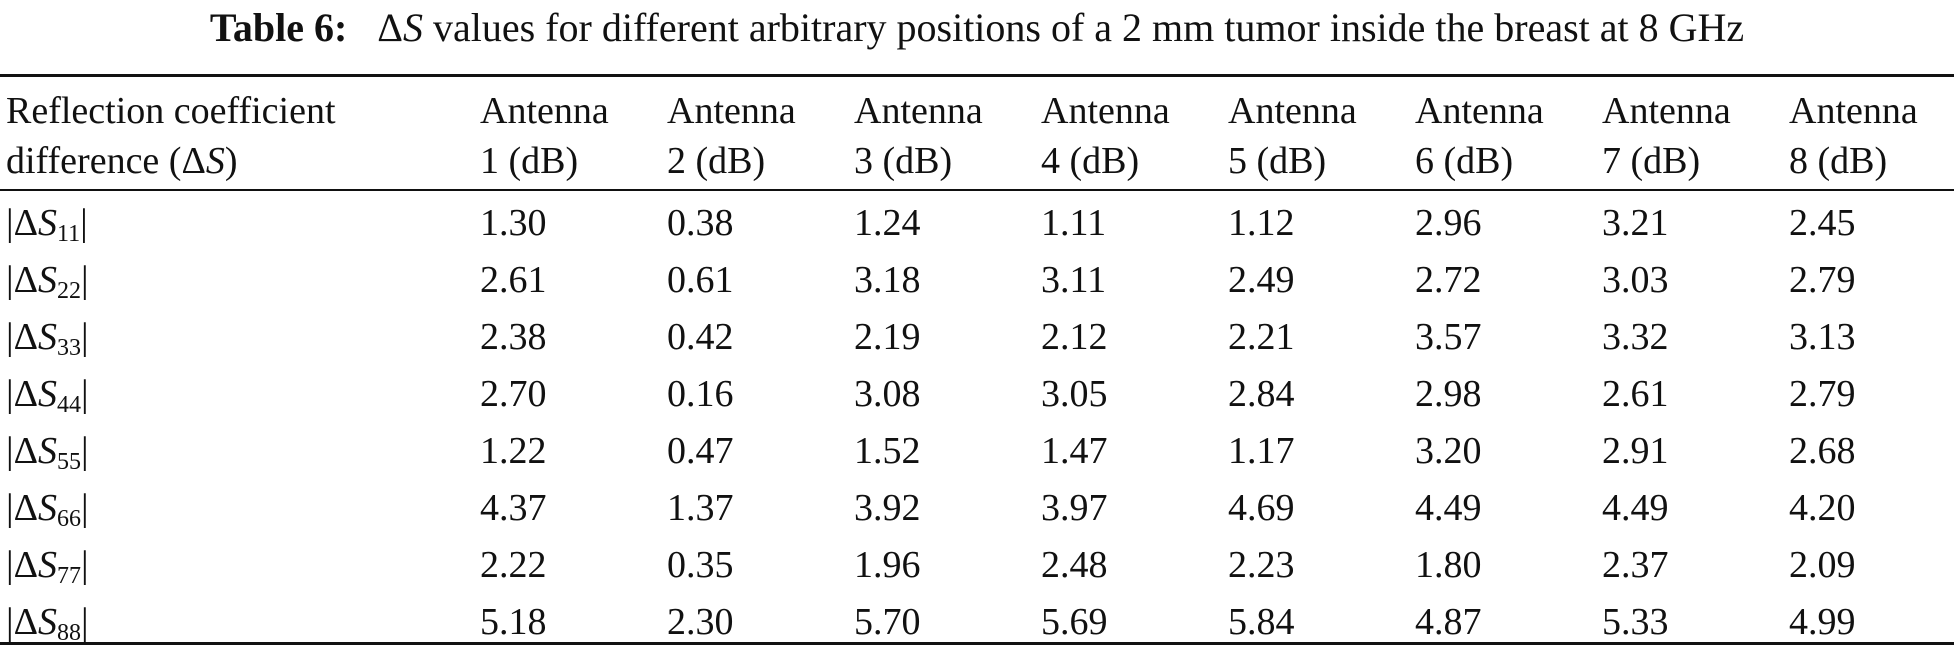 The width and height of the screenshot is (1954, 651). Describe the element at coordinates (1448, 508) in the screenshot. I see `value-antenna-6: 4.49` at that location.